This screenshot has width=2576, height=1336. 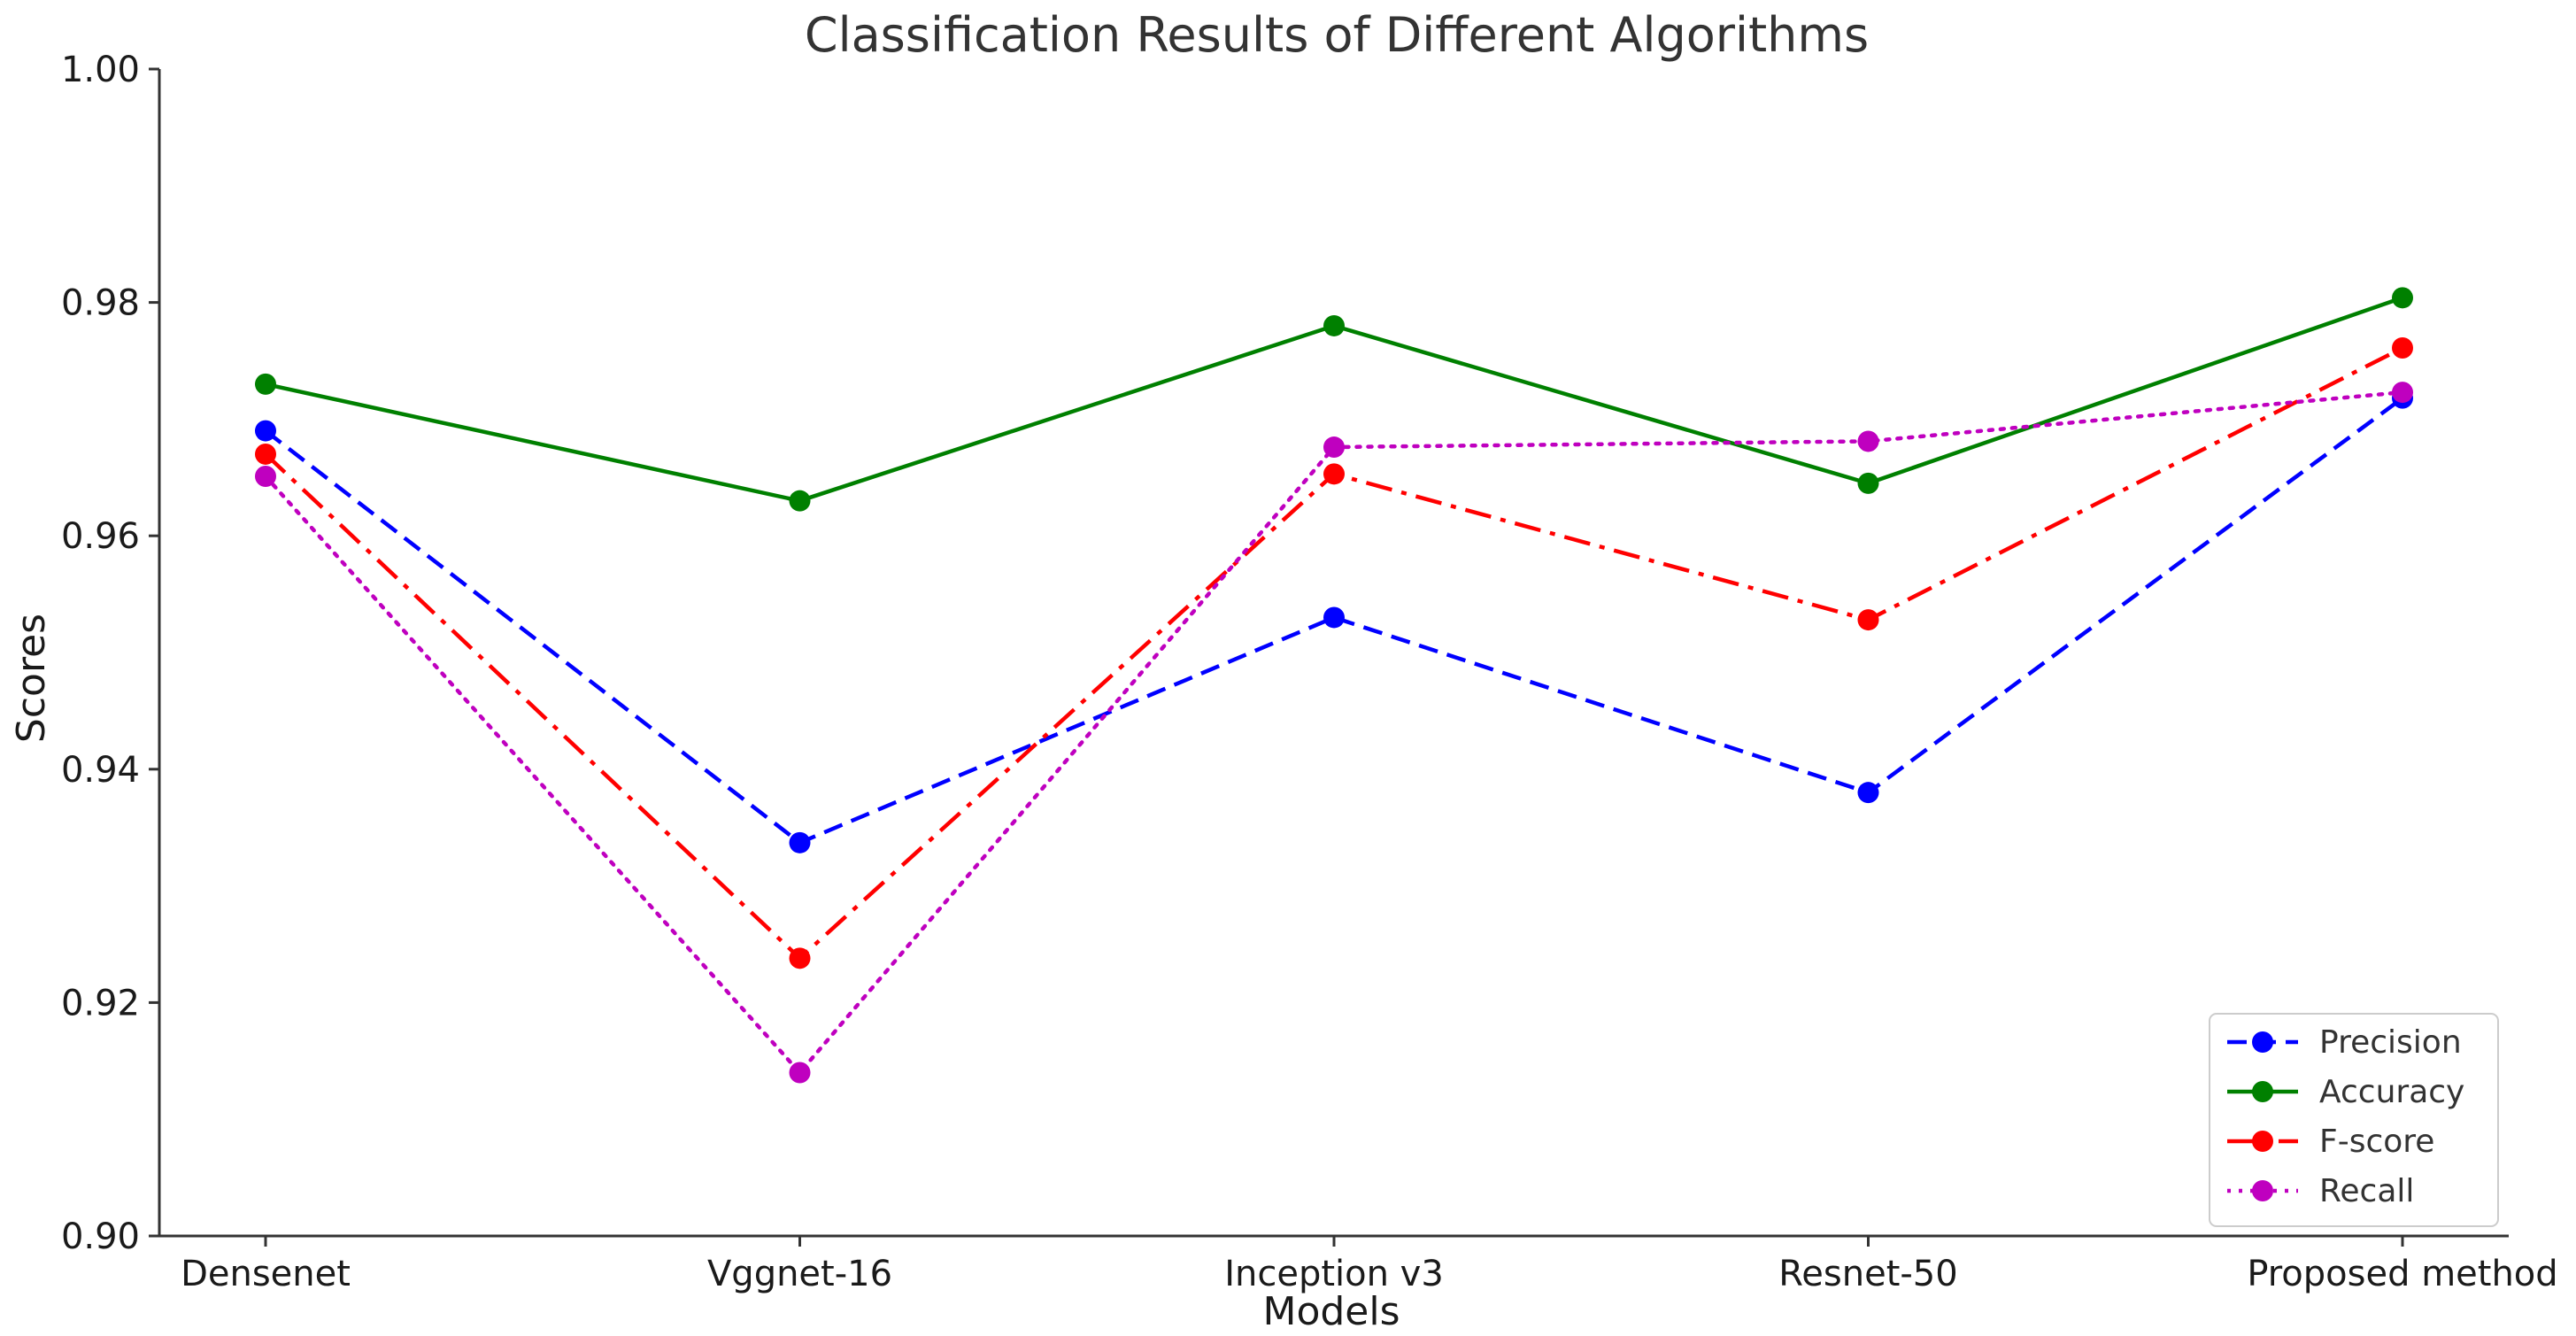 What do you see at coordinates (2376, 1142) in the screenshot?
I see `legend-label: F-score` at bounding box center [2376, 1142].